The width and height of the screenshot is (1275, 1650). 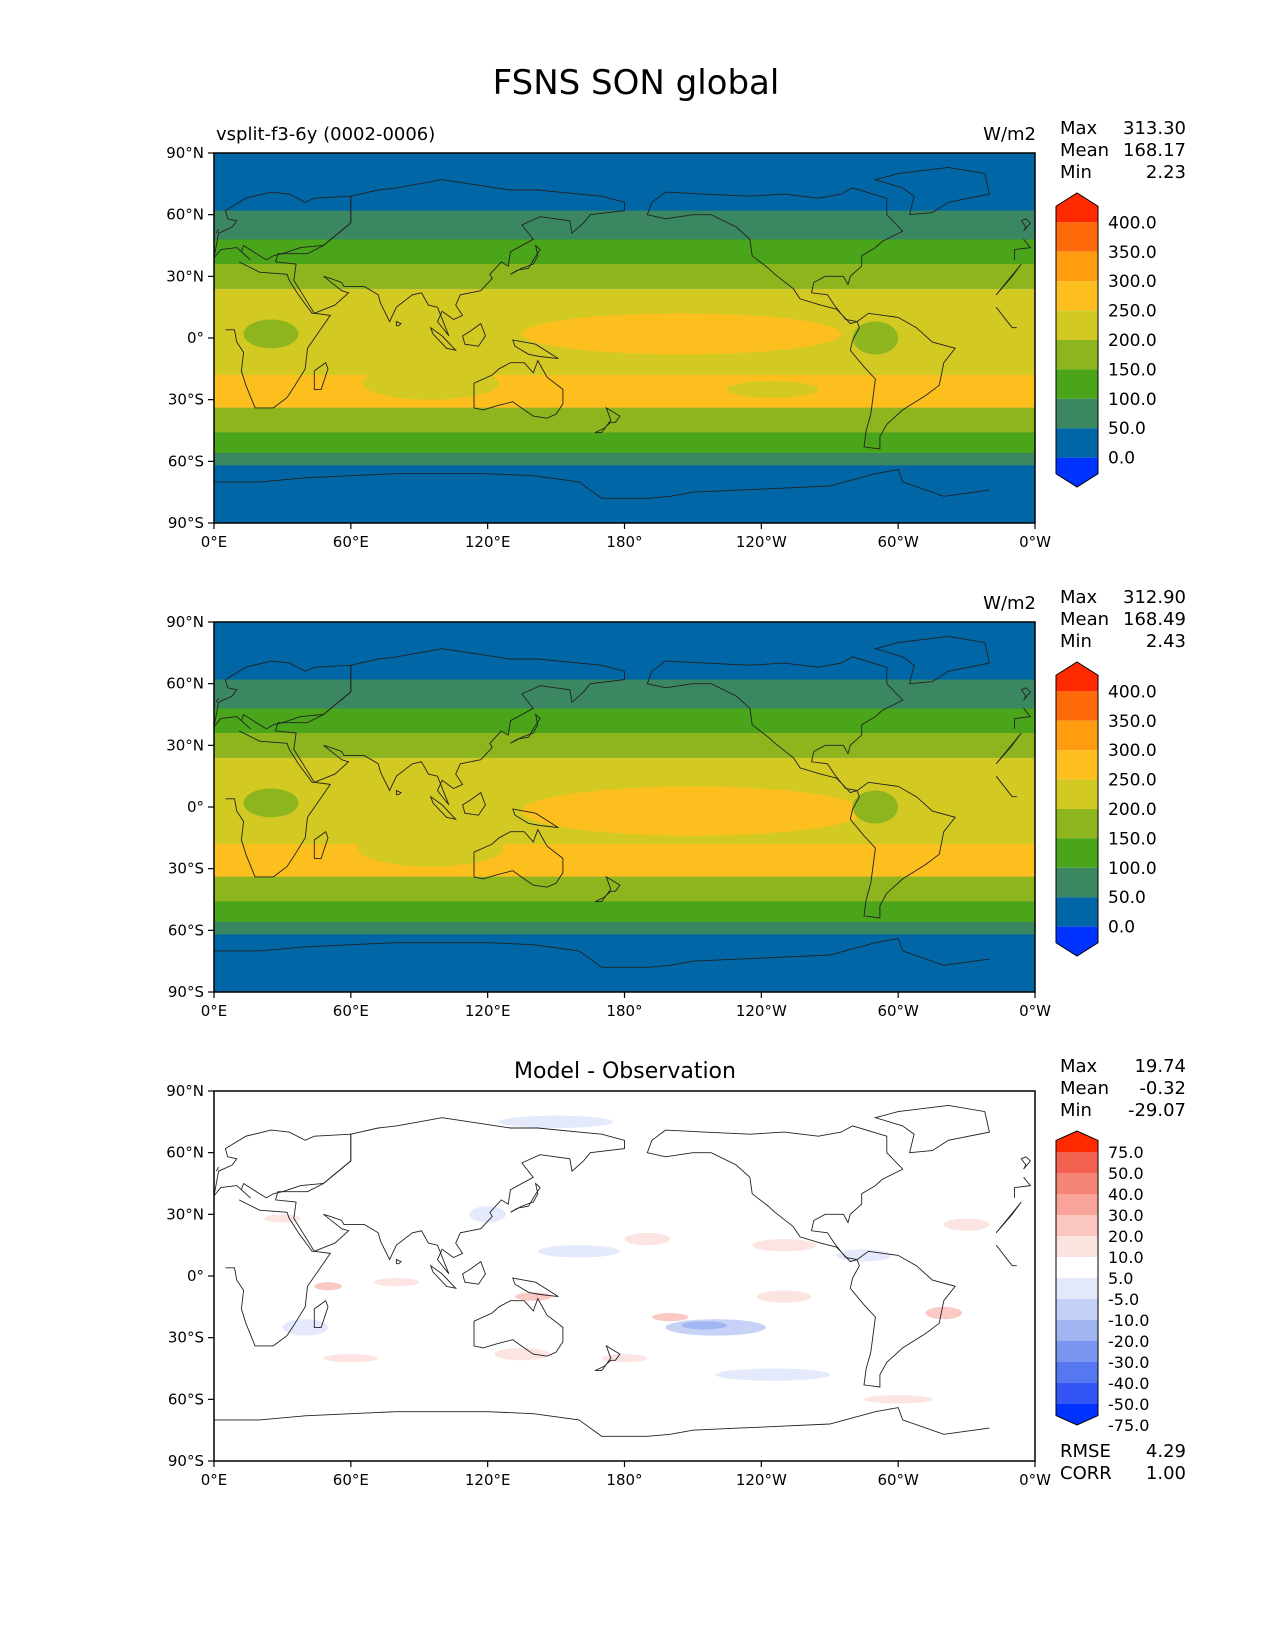 What do you see at coordinates (931, 191) in the screenshot?
I see `panel-1-coastline-greenland` at bounding box center [931, 191].